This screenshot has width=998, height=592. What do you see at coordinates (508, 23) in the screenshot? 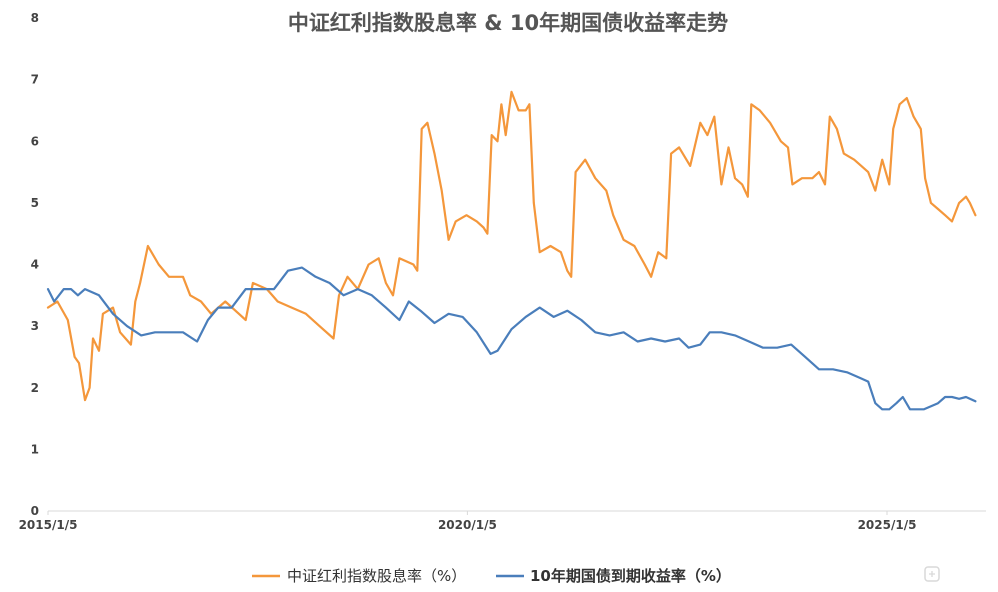
I see `chart-title: 中证红利指数股息率 & 10年期国债收益率走势` at bounding box center [508, 23].